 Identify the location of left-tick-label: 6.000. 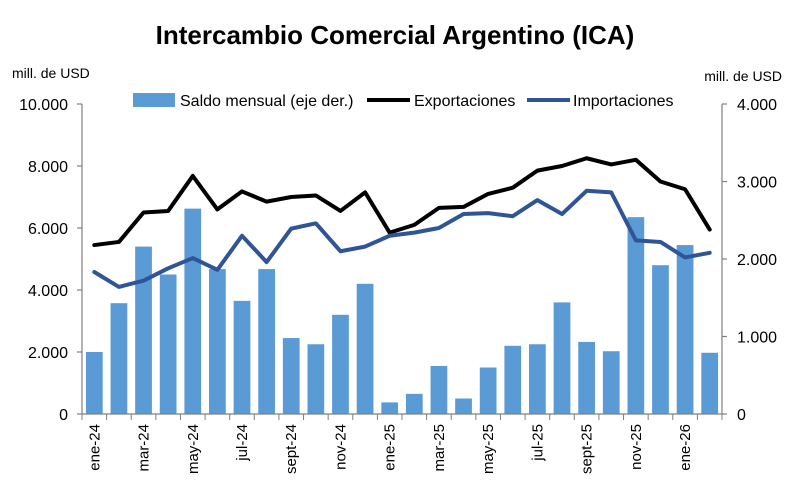
(48, 229).